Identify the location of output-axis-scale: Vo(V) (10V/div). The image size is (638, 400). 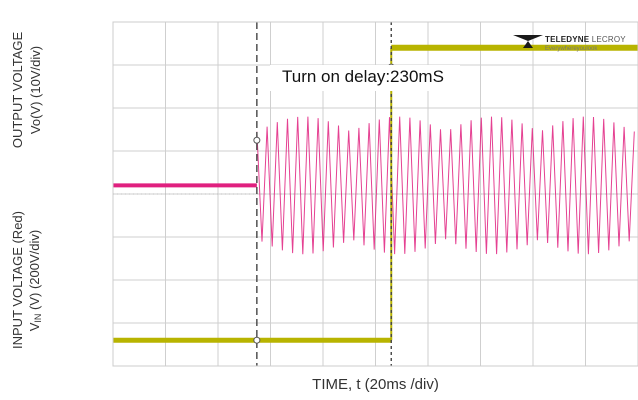
(36, 90).